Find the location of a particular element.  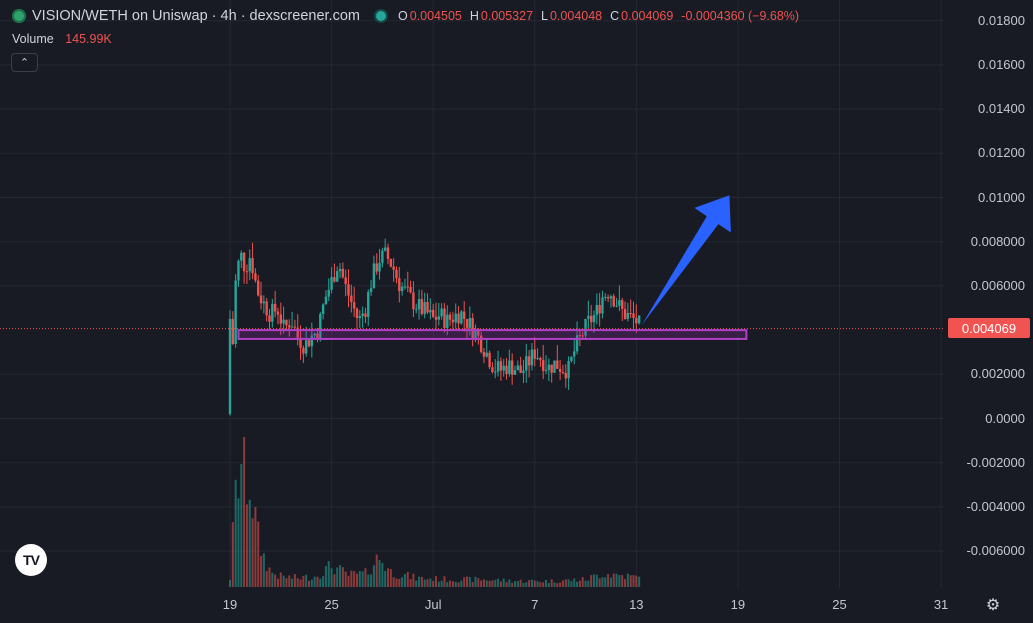

gear-icon: ⚙ is located at coordinates (993, 605).